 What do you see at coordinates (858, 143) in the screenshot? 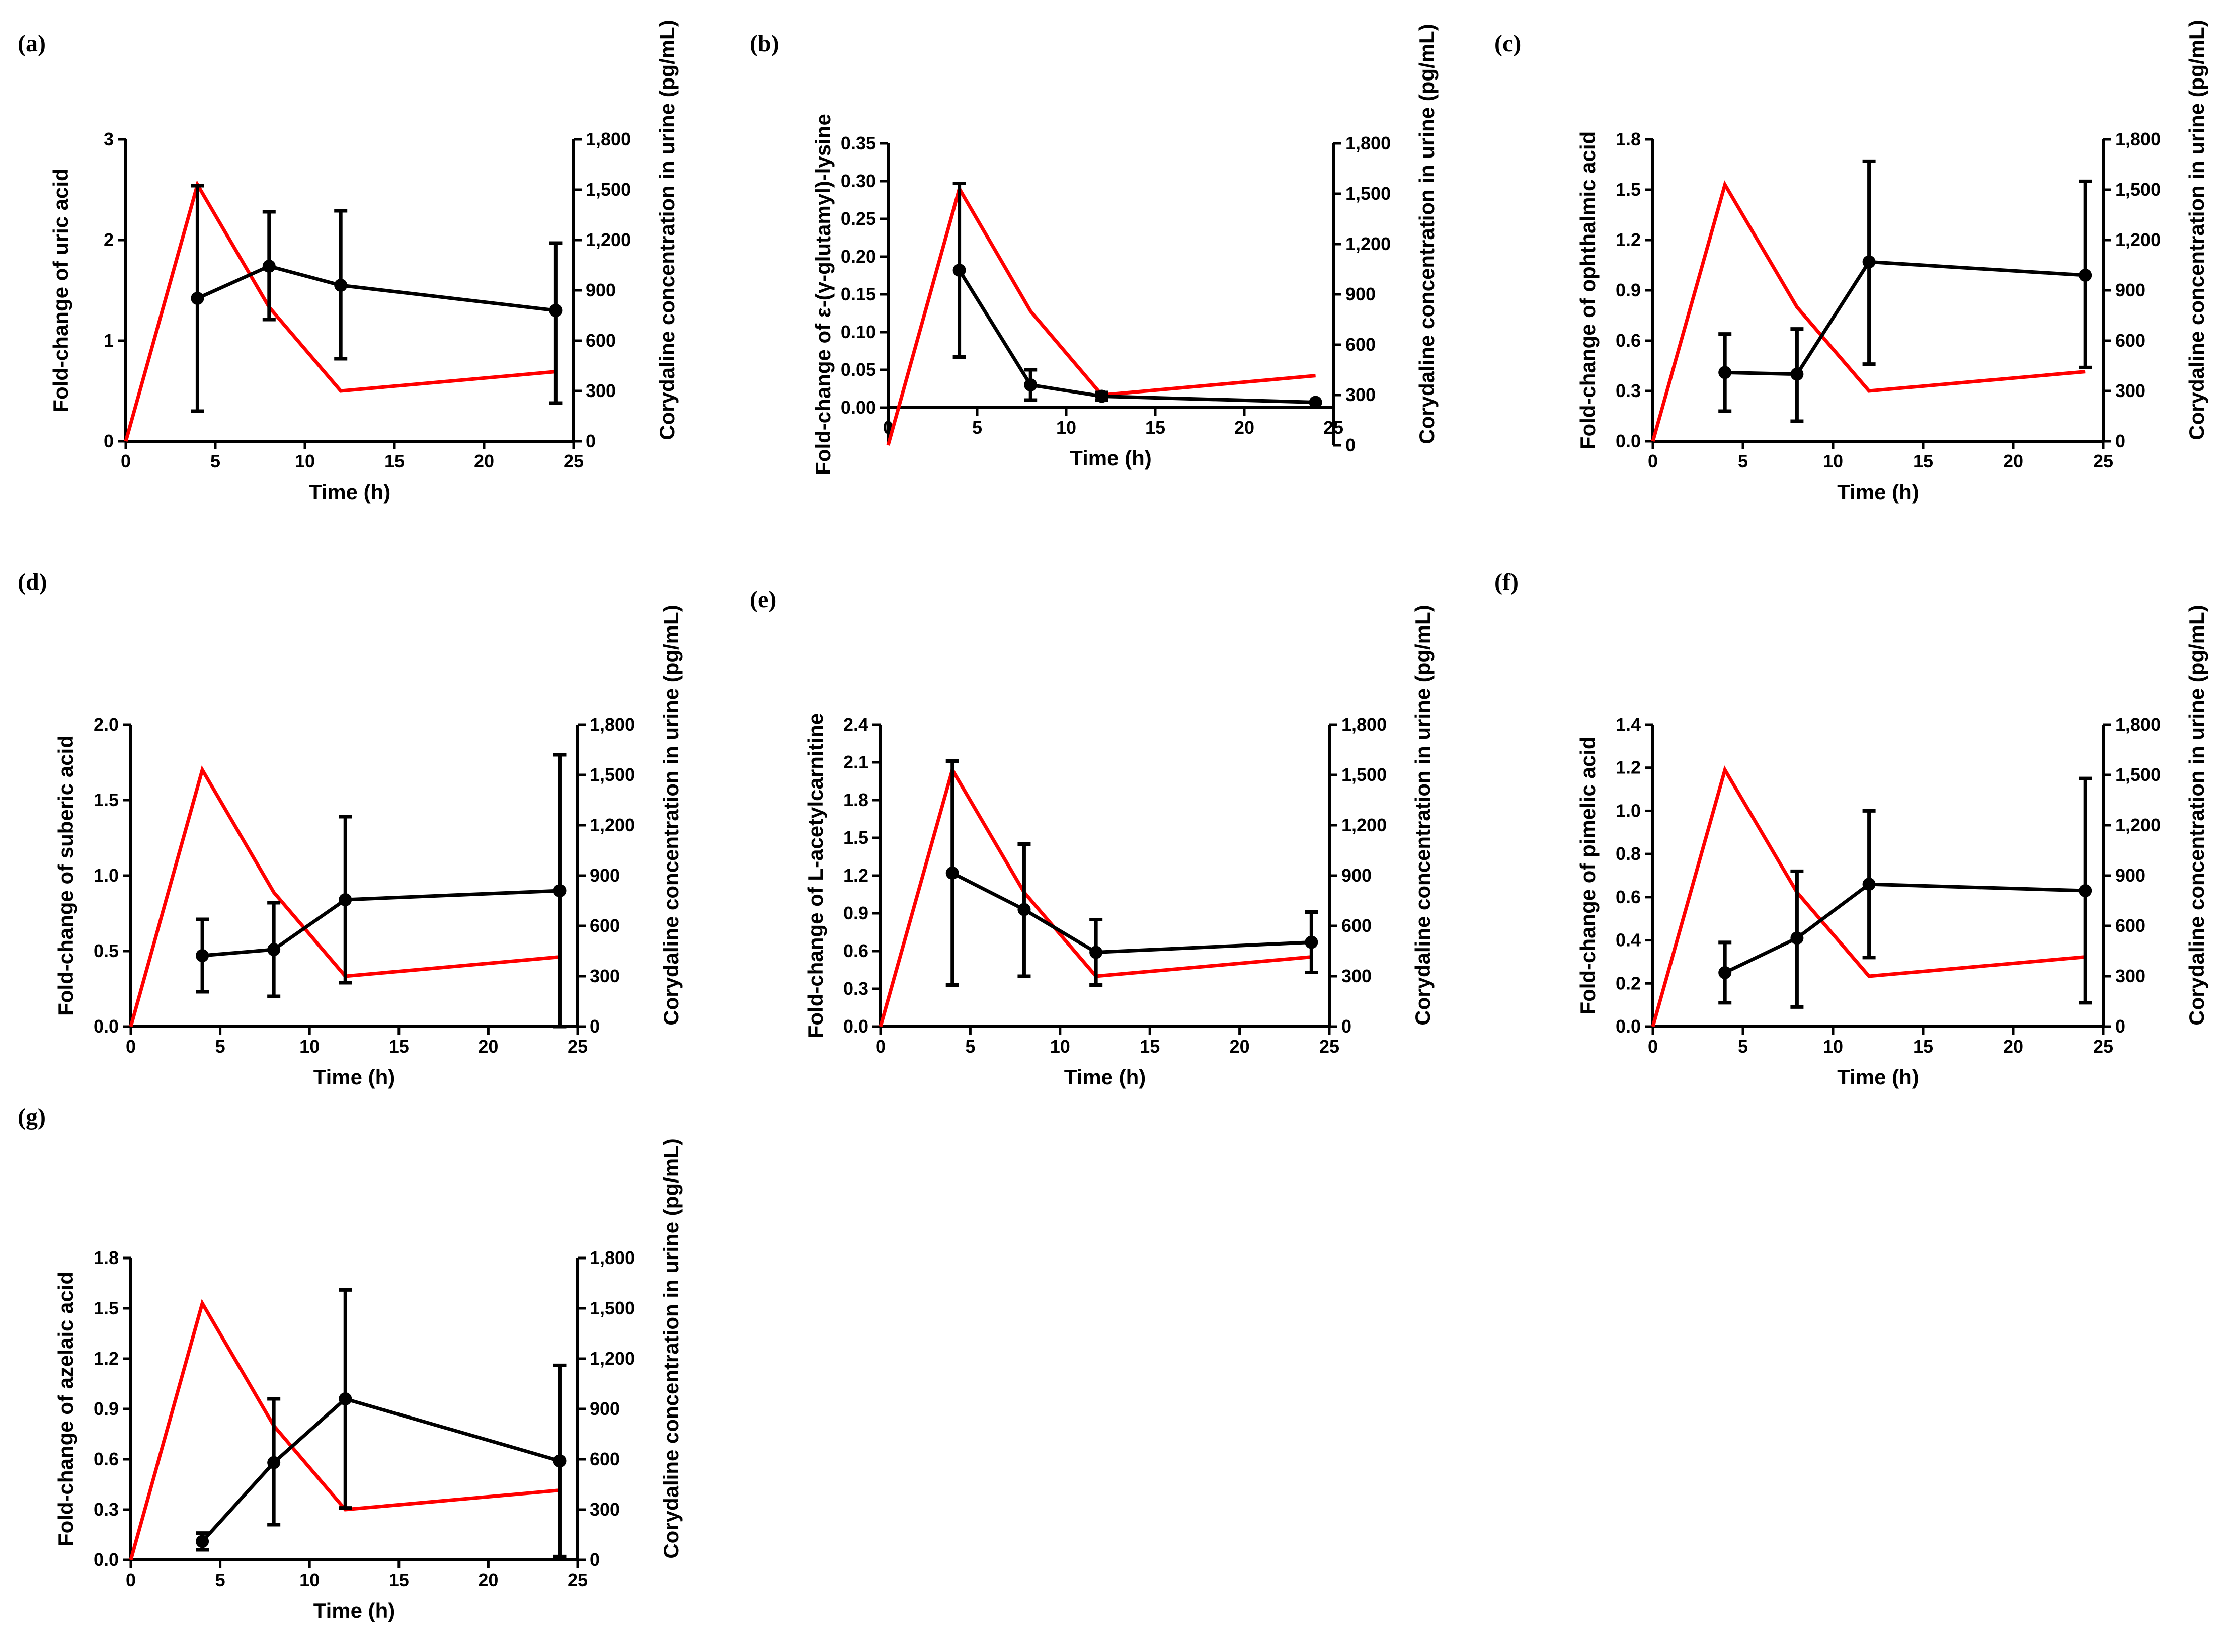
I see `y-tick-label: 0.35` at bounding box center [858, 143].